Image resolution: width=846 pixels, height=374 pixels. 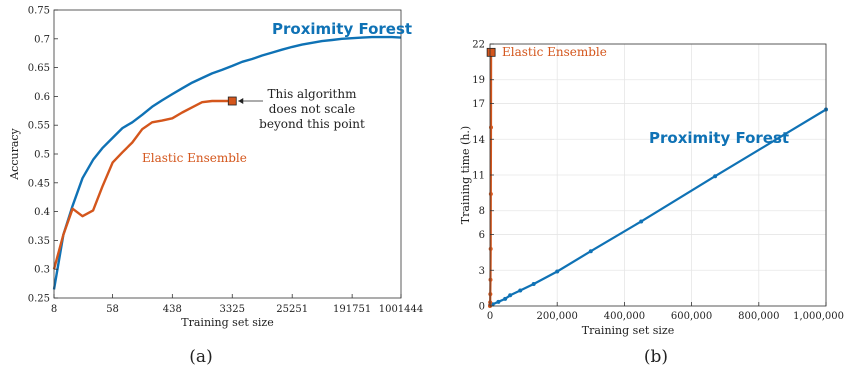 I want to click on y-tick-label: 0.25, so click(x=39, y=299).